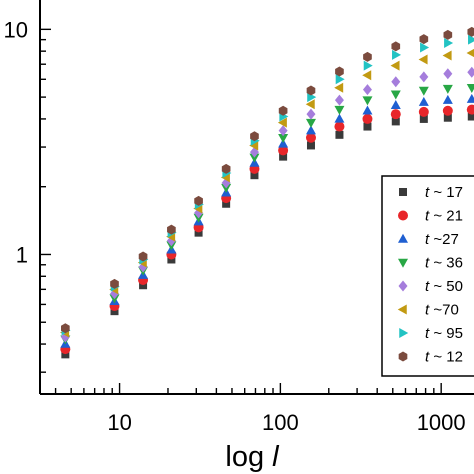 This screenshot has width=474, height=474. I want to click on legend-value: ~ 36, so click(446, 263).